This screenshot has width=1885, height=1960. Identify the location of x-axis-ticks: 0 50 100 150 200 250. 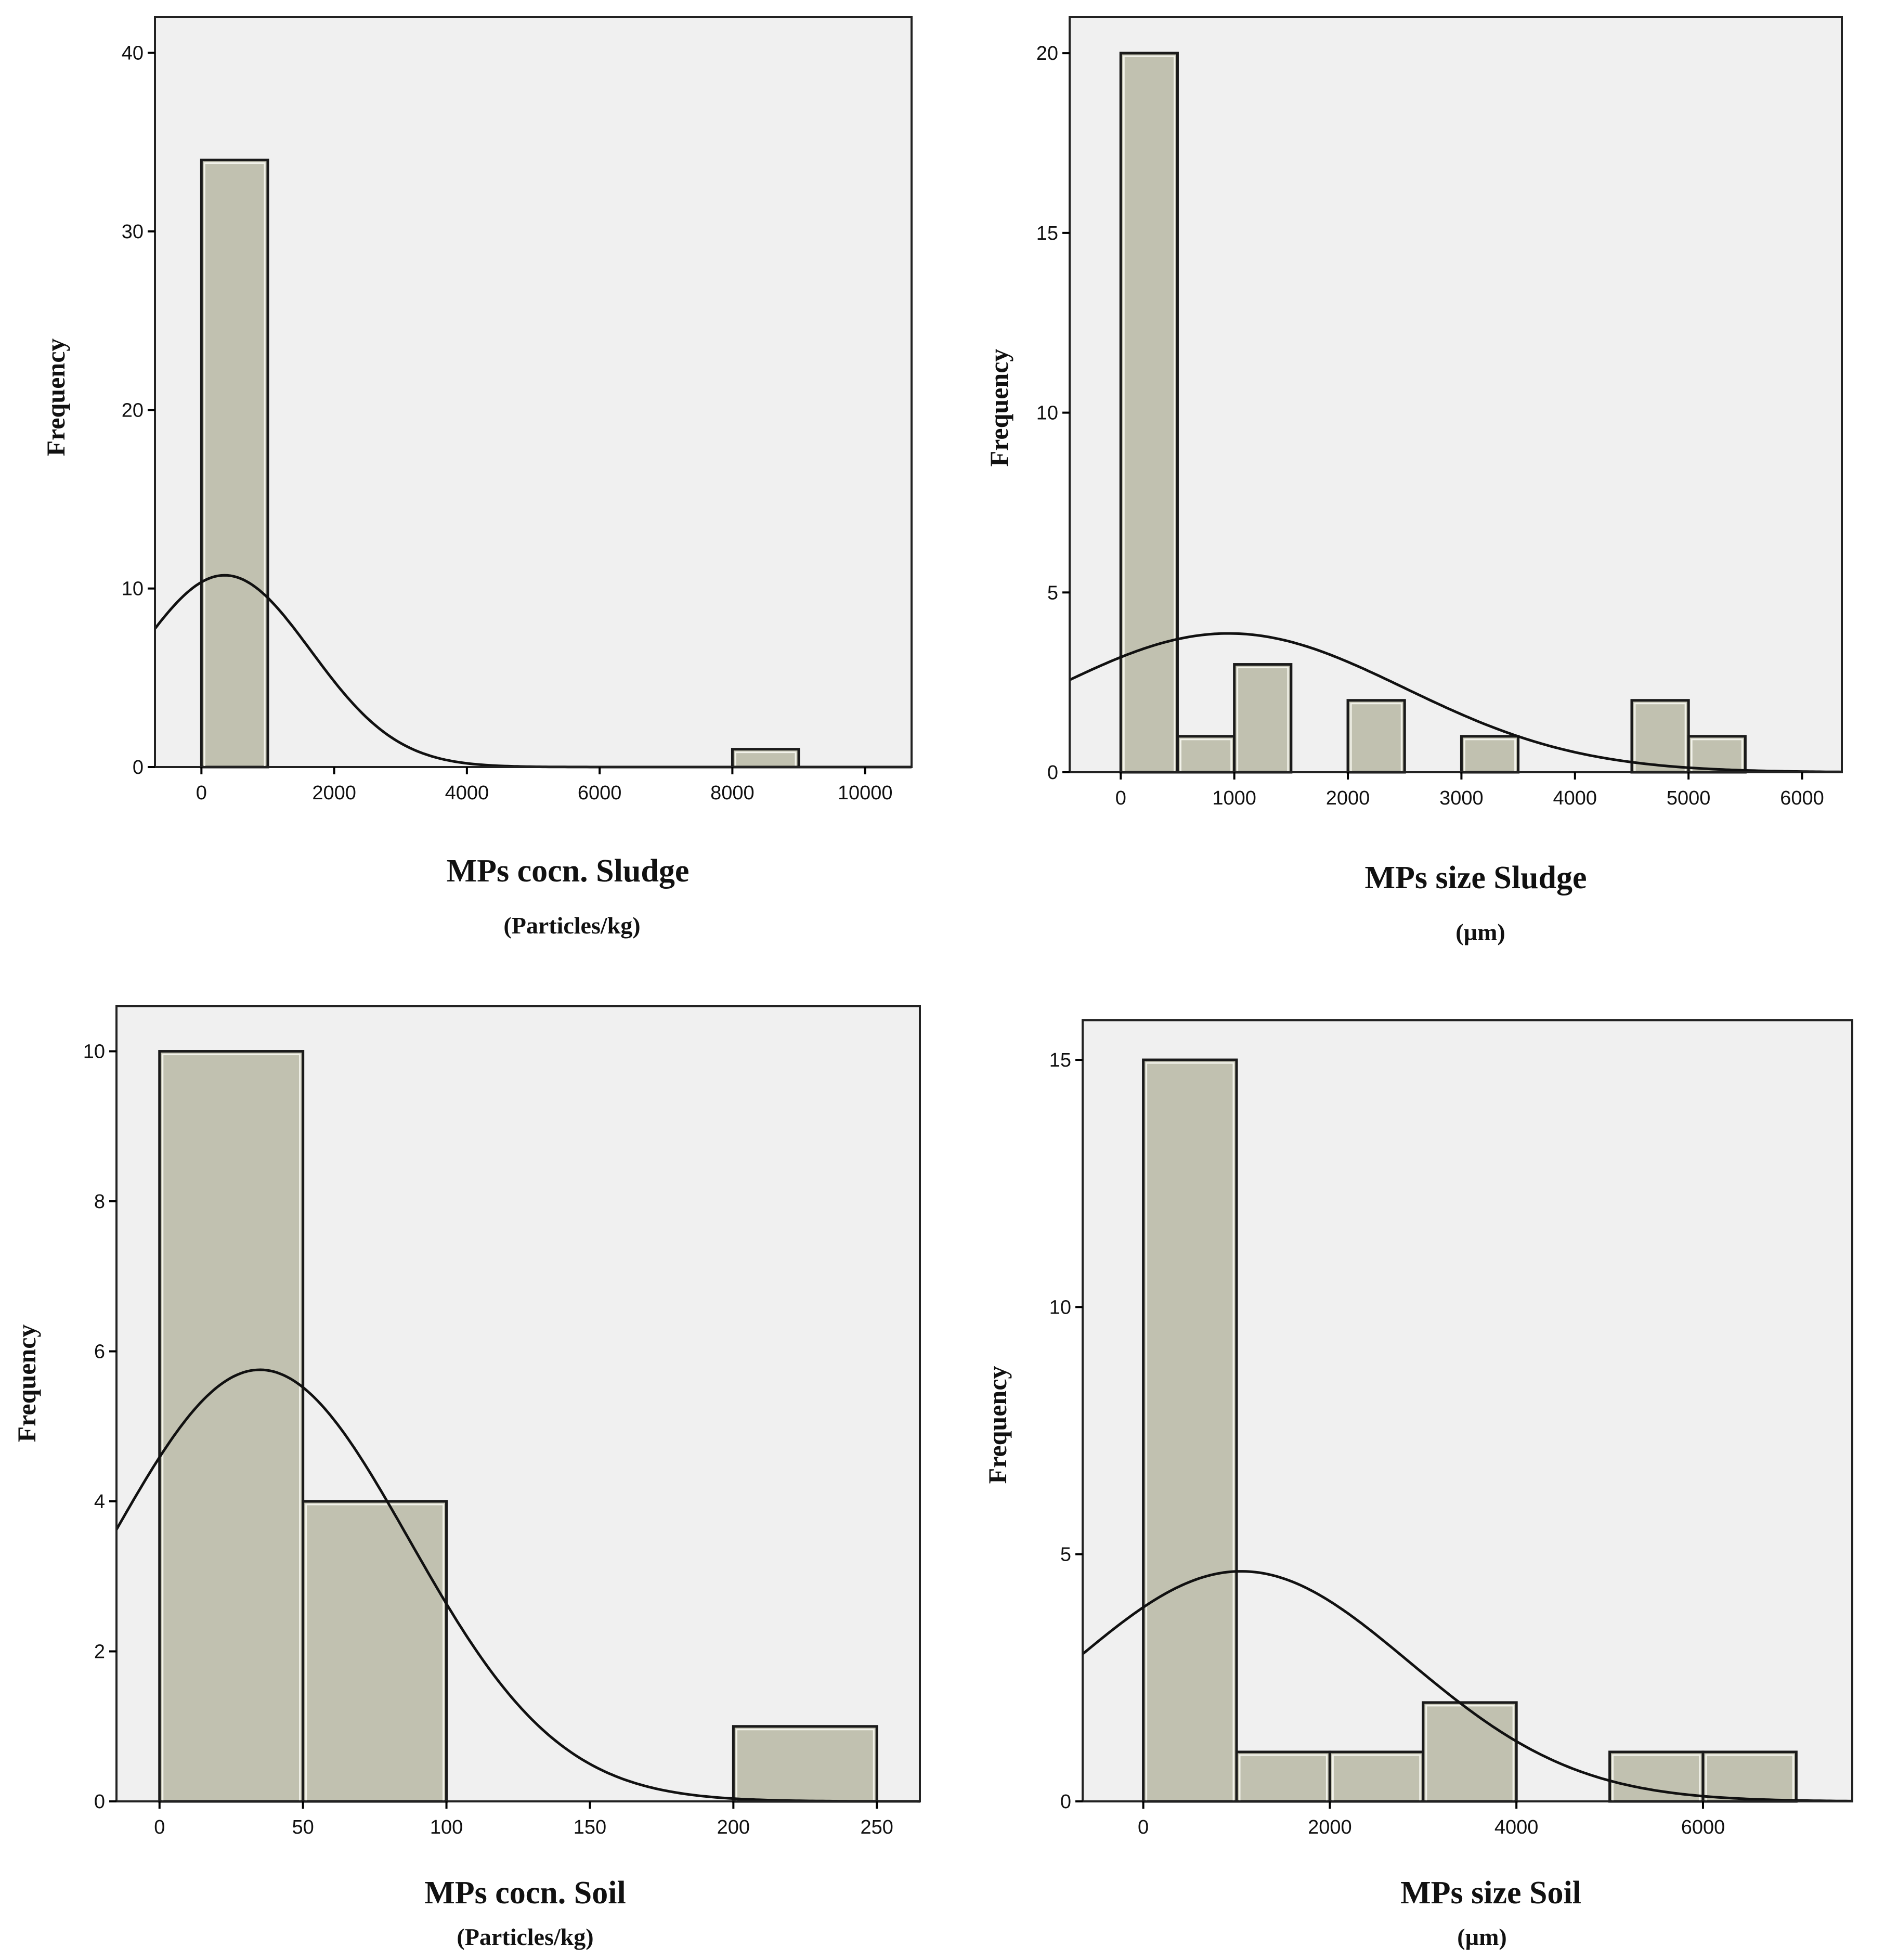
(523, 1819).